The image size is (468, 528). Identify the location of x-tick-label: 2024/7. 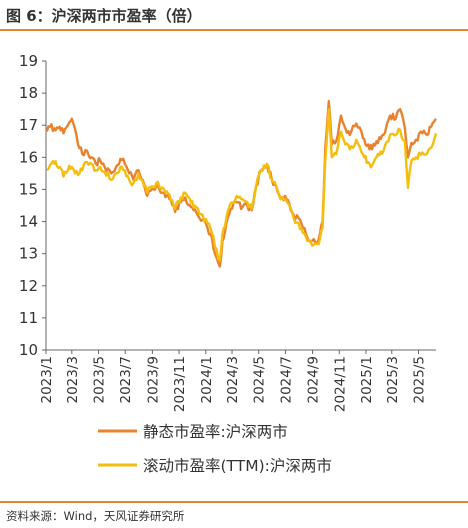
(286, 380).